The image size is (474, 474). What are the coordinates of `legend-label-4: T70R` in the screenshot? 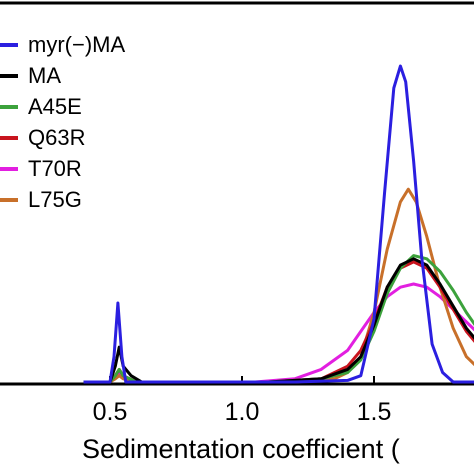 It's located at (55, 168).